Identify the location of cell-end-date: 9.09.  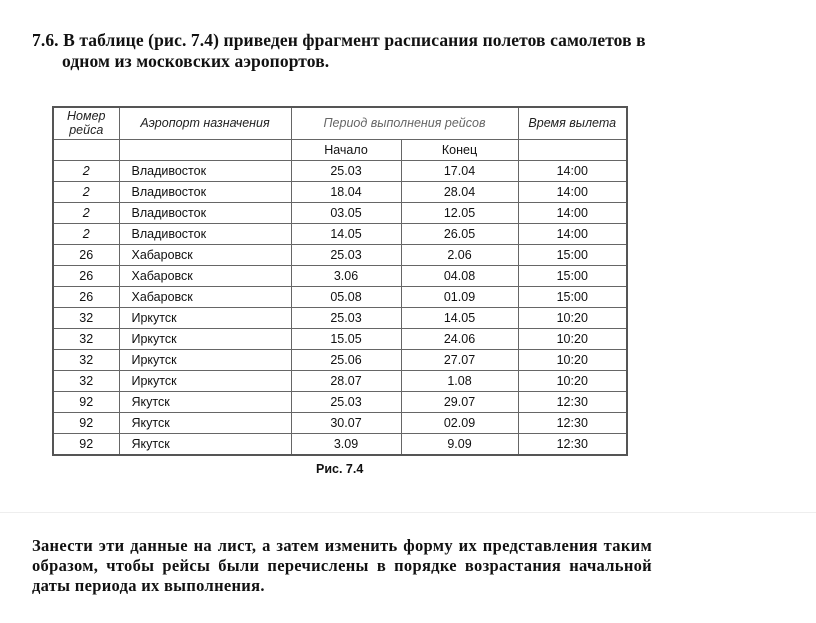
(459, 443).